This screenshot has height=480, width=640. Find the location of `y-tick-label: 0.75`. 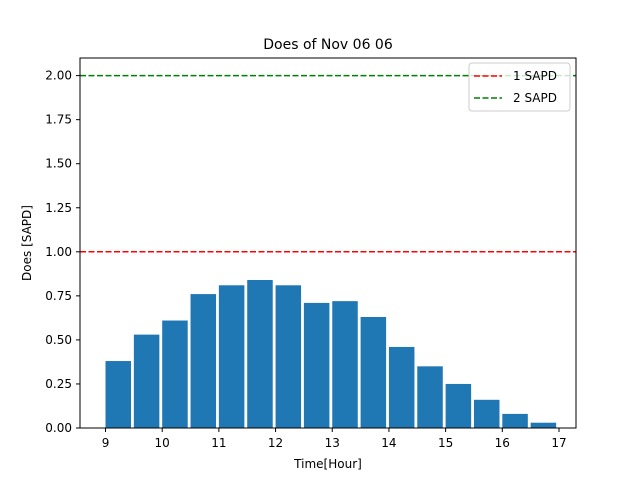

y-tick-label: 0.75 is located at coordinates (58, 296).